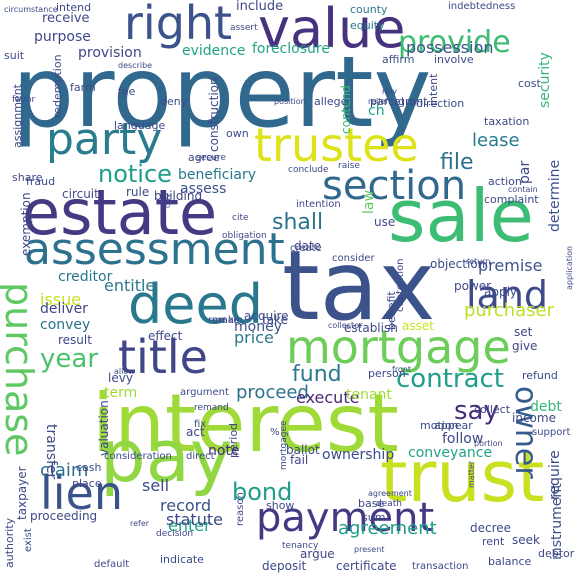 The image size is (576, 576). I want to click on word-involve: involve, so click(454, 59).